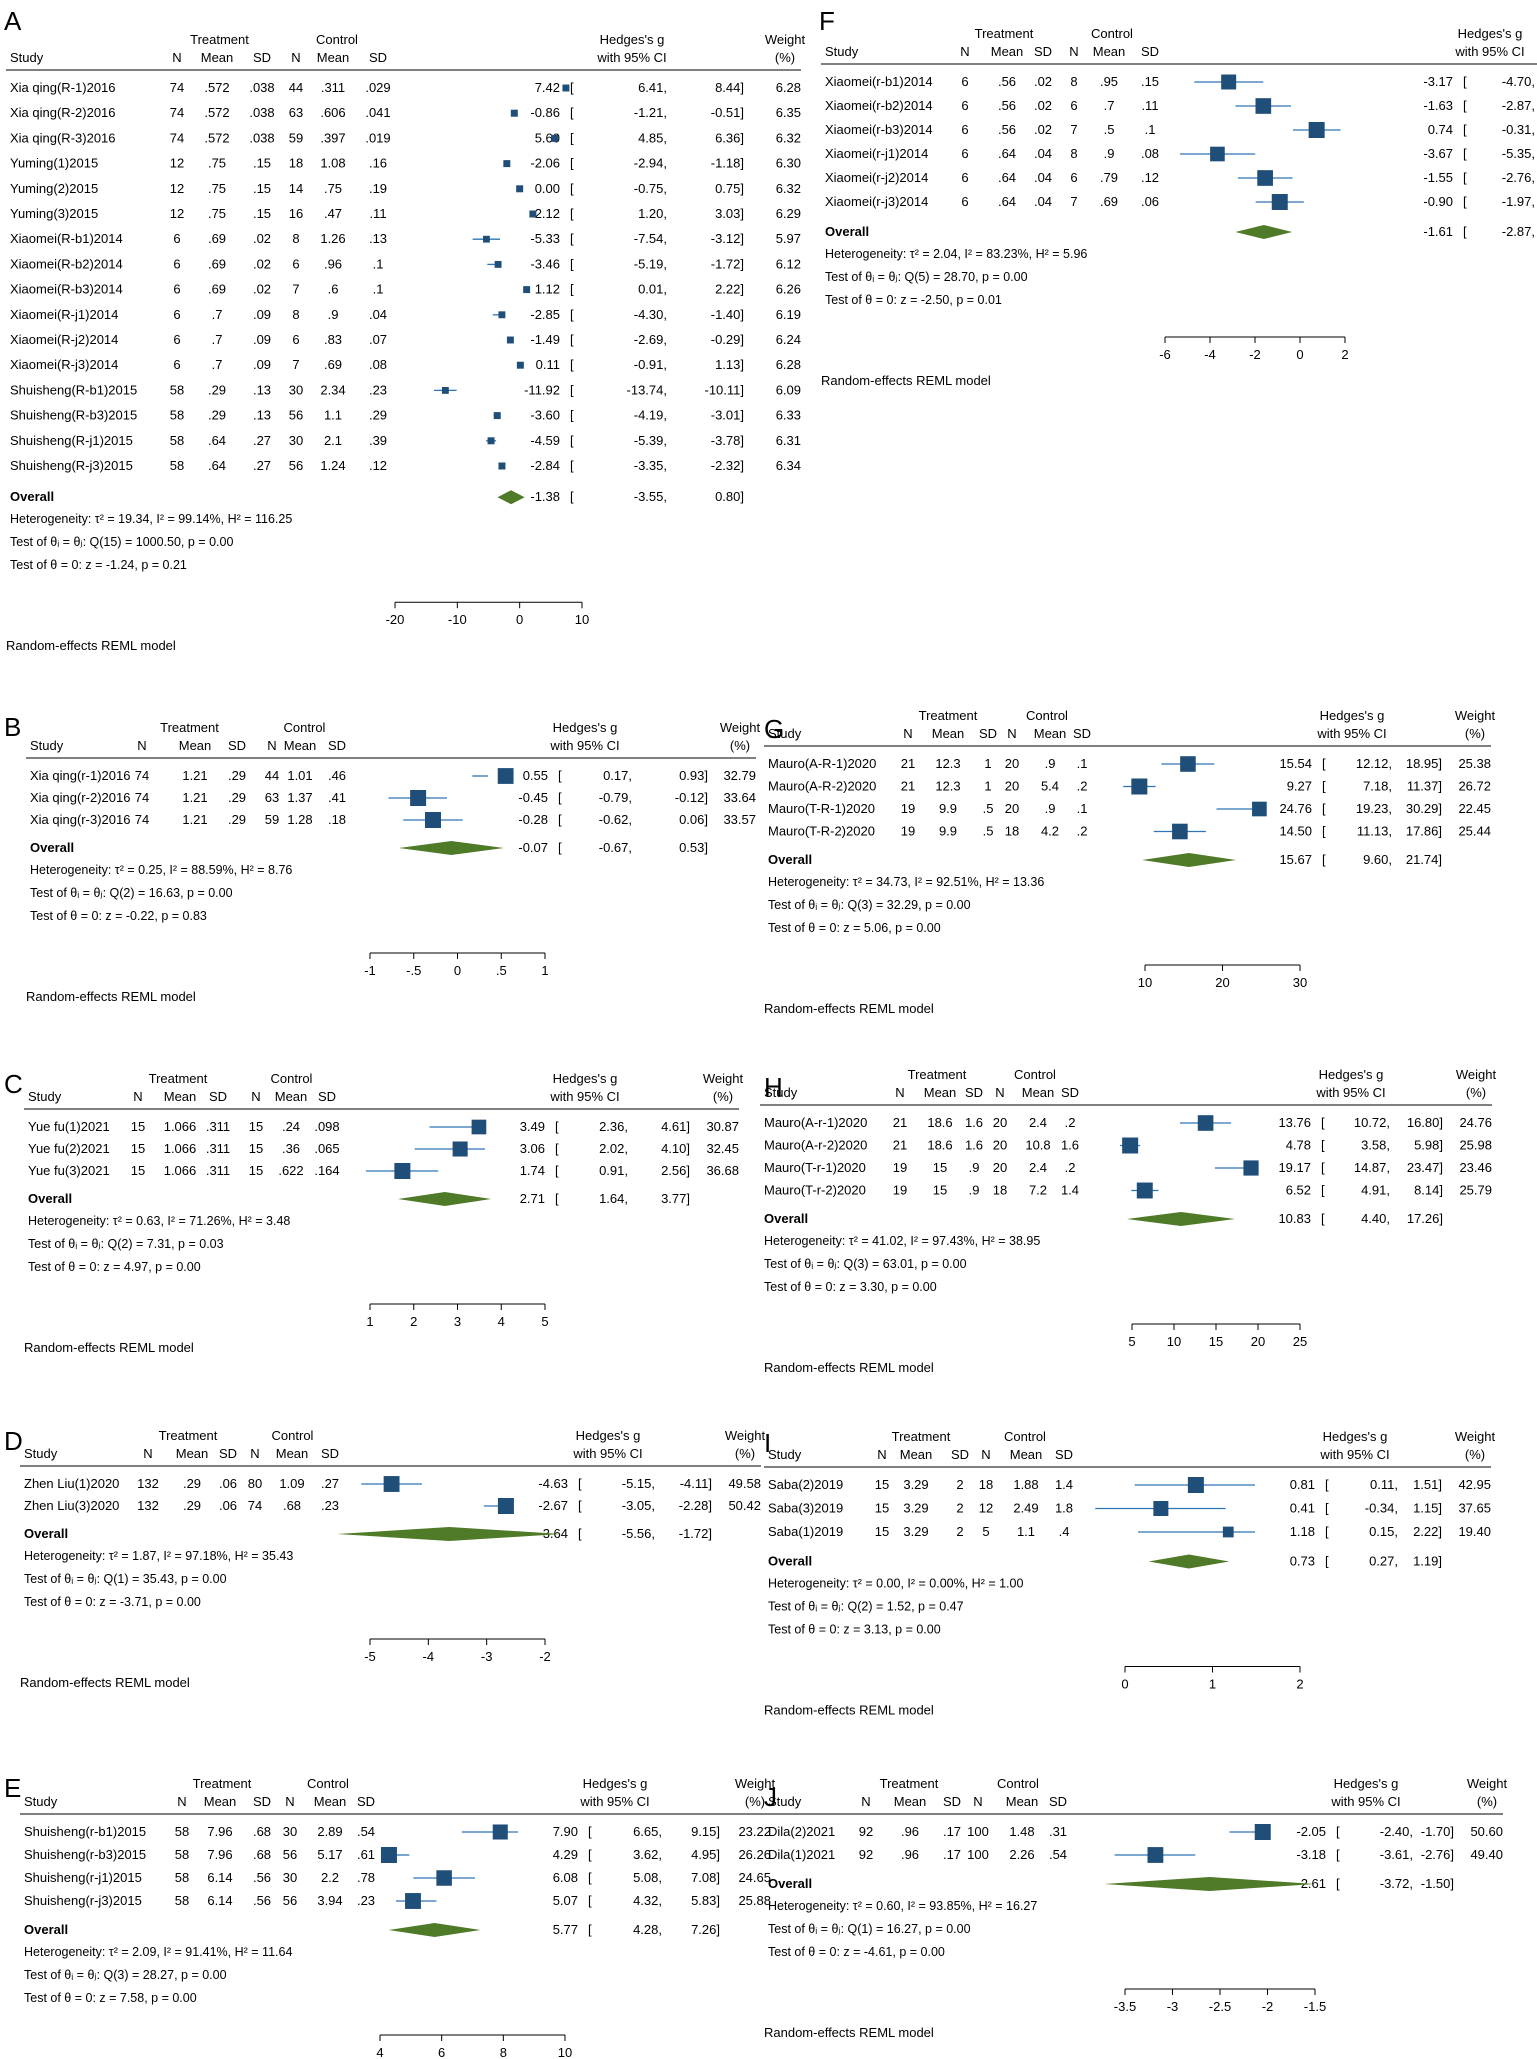 The image size is (1537, 2059). Describe the element at coordinates (1050, 786) in the screenshot. I see `control-mean: 5.4` at that location.